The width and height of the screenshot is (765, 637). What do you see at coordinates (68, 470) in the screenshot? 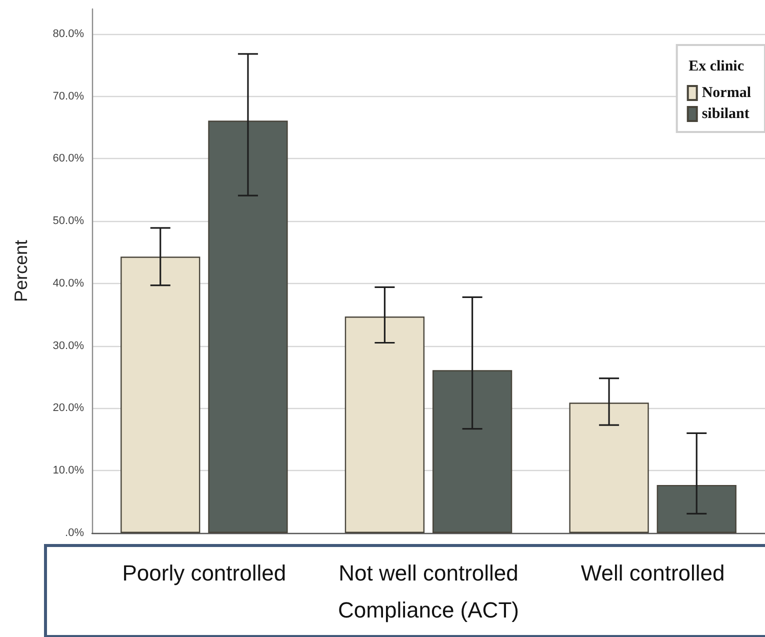
I see `y-tick-label: 10.0%` at bounding box center [68, 470].